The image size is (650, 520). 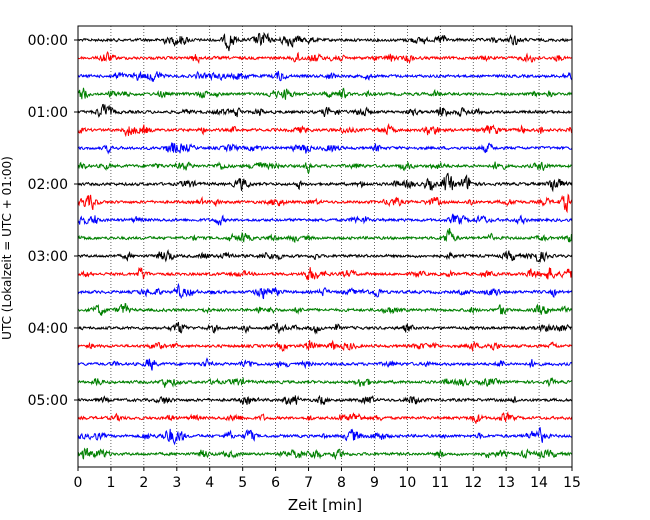 I want to click on x-tick-label: 12, so click(x=473, y=483).